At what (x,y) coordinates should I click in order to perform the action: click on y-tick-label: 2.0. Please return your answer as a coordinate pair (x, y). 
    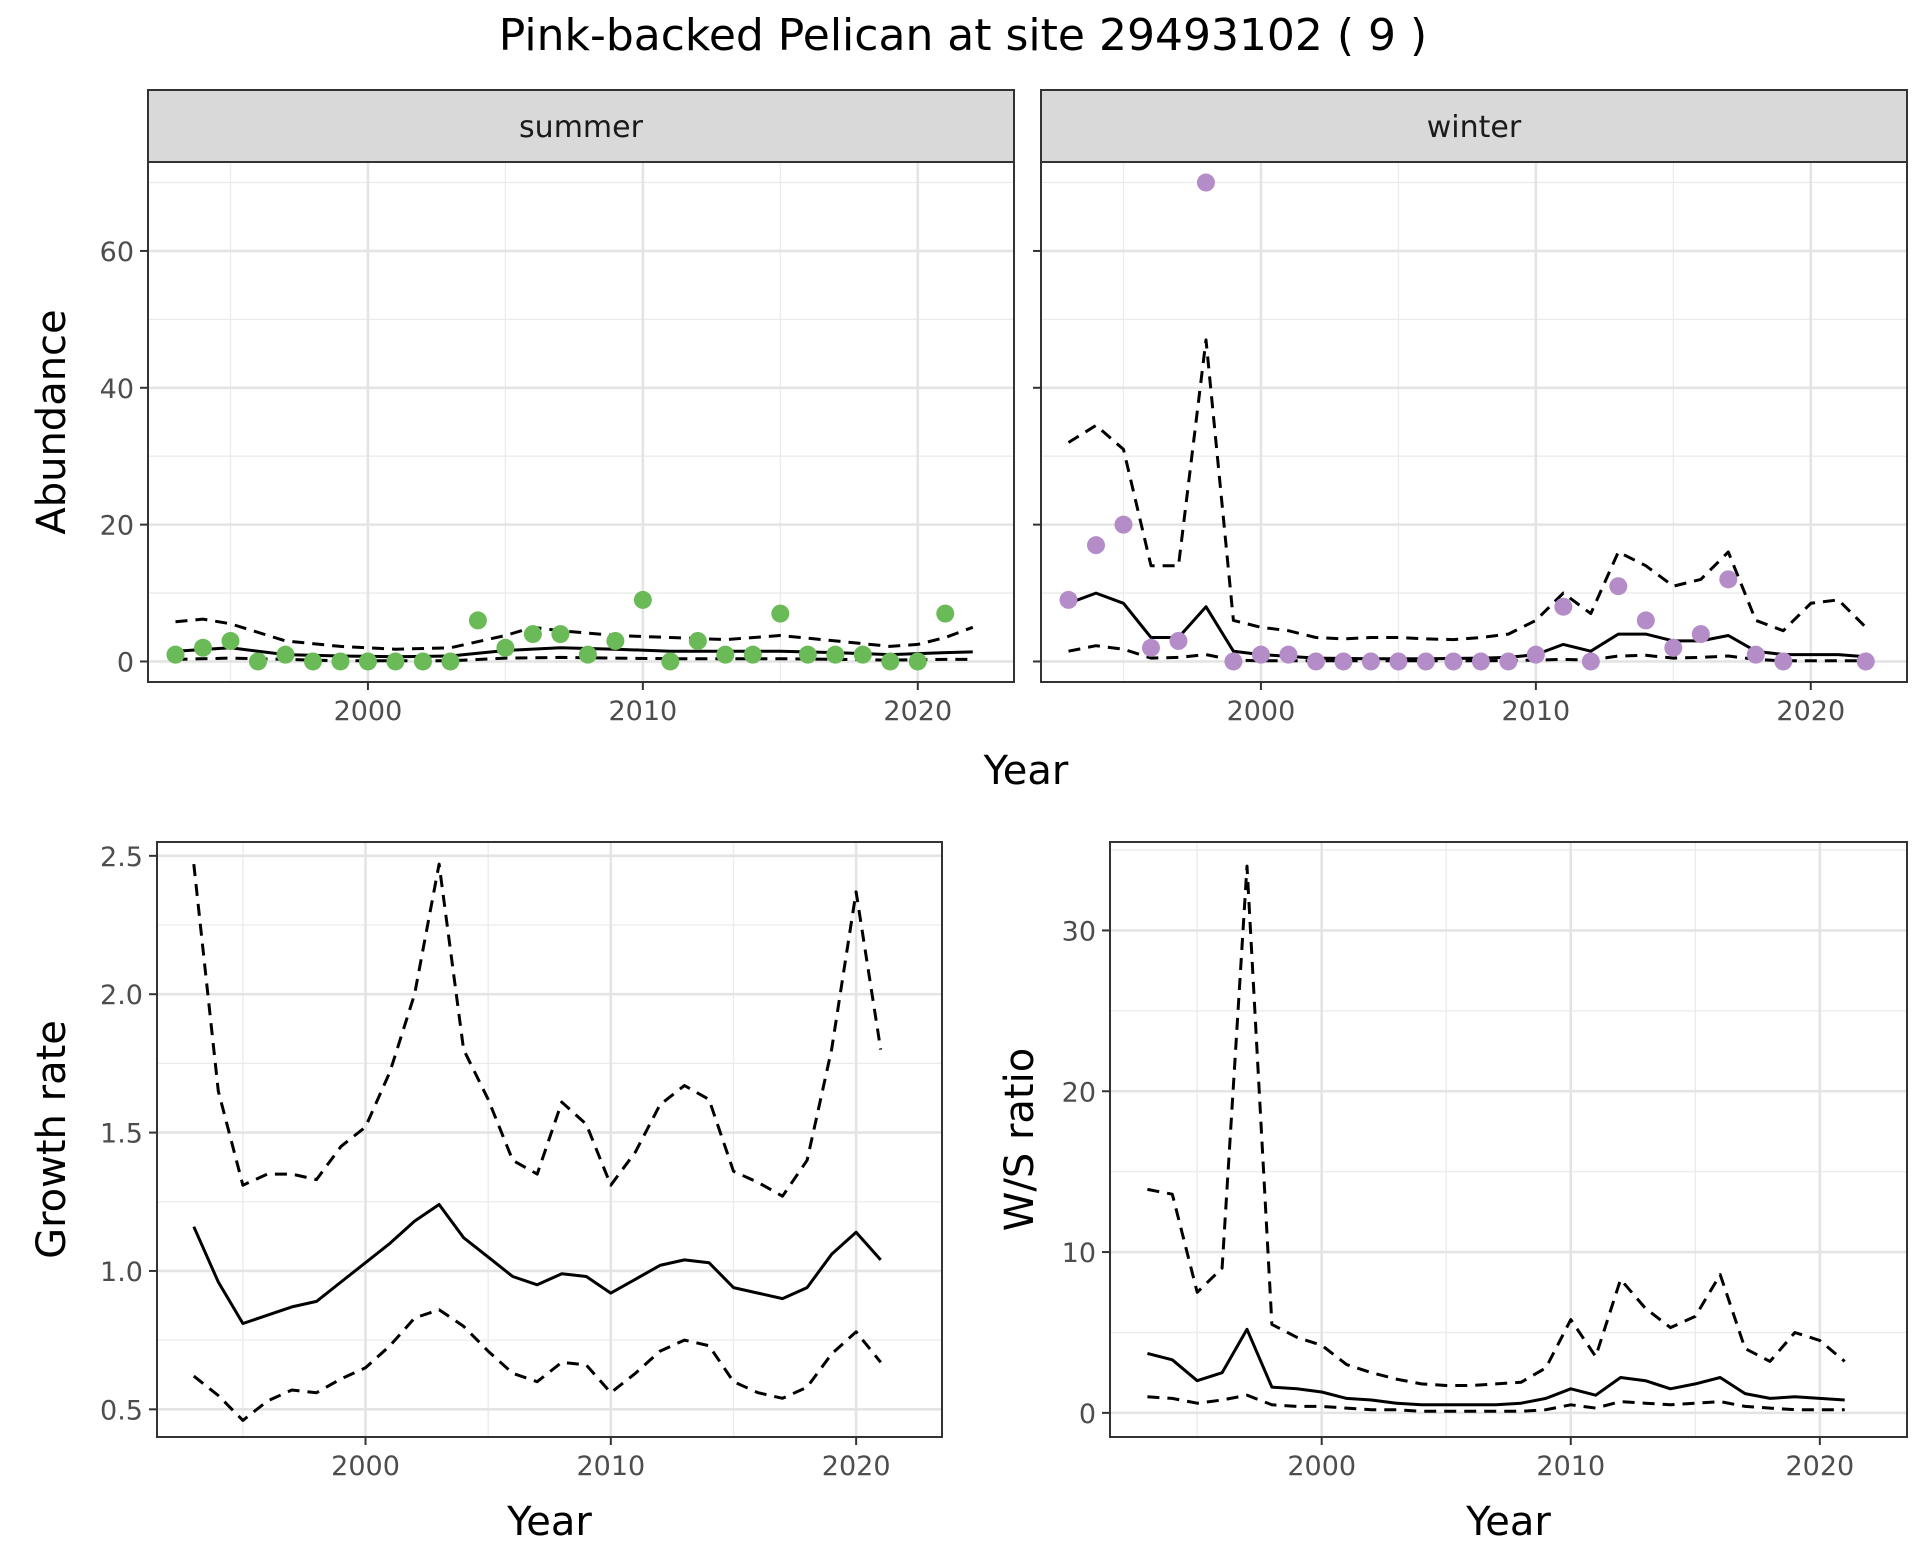
    Looking at the image, I should click on (121, 995).